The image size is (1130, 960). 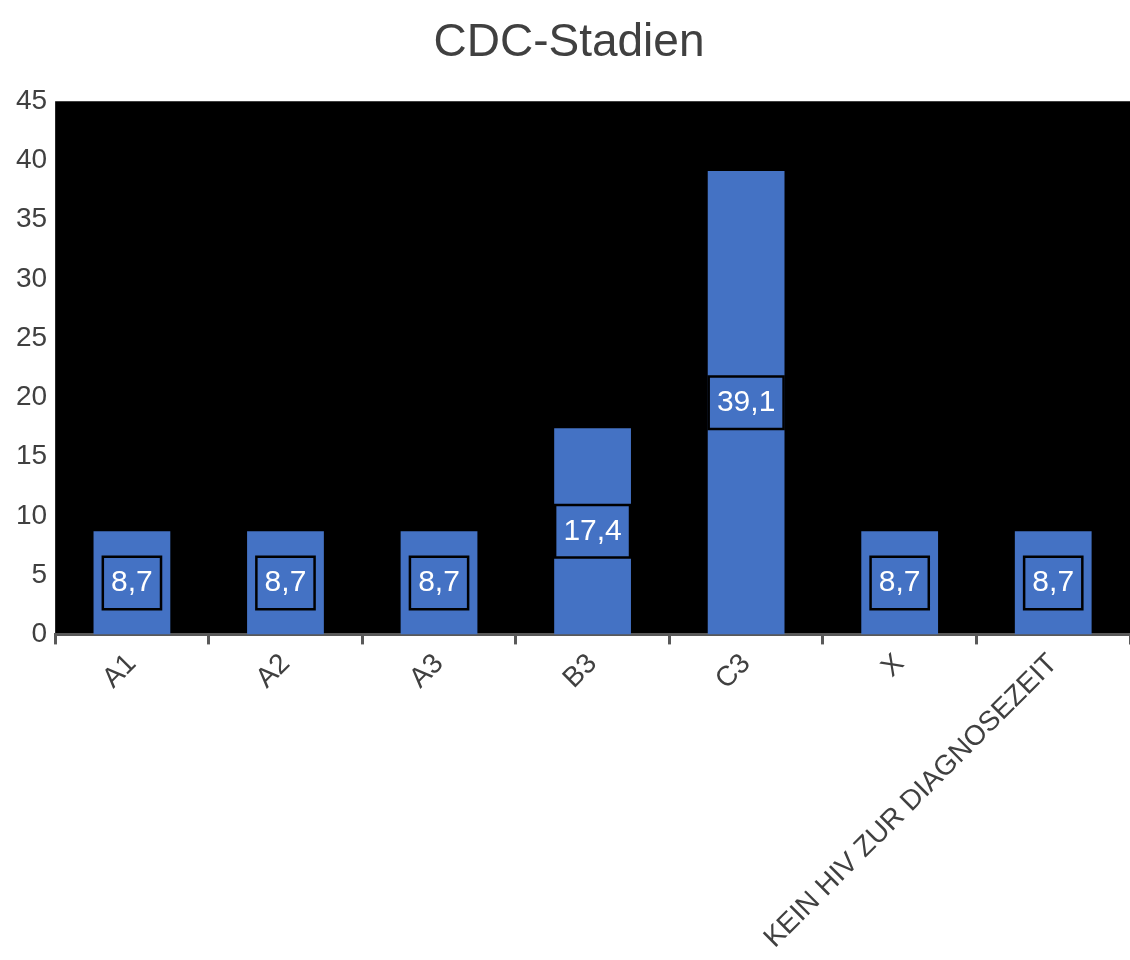 I want to click on y-tick-label: 30, so click(x=31, y=277).